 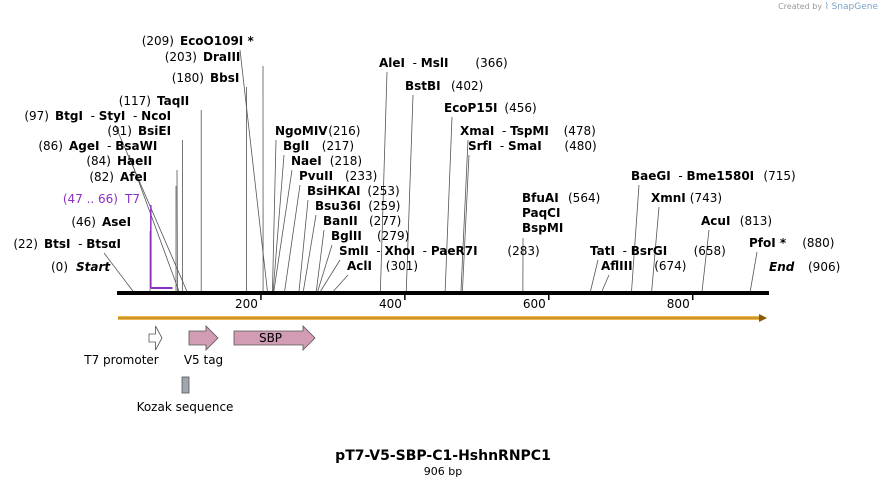 I want to click on site-label-afliii: AflIII, so click(x=617, y=266).